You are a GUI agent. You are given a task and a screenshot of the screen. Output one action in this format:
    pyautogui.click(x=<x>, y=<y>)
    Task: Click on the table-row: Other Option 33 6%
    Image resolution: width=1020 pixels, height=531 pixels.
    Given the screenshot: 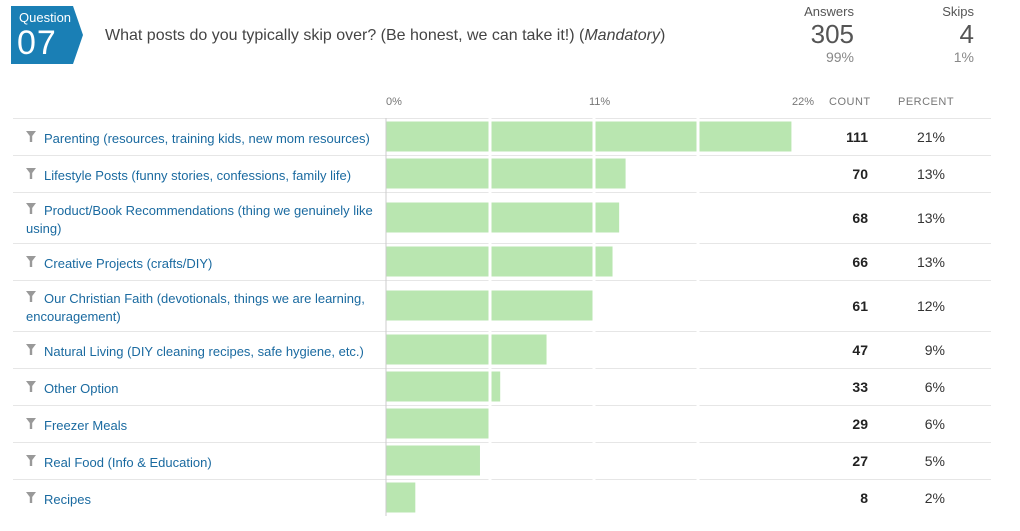 What is the action you would take?
    pyautogui.click(x=502, y=386)
    